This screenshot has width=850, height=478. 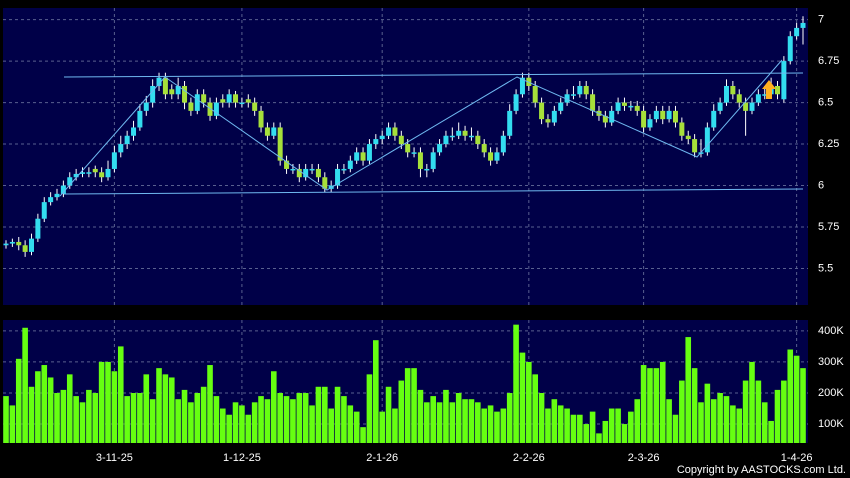 What do you see at coordinates (114, 458) in the screenshot?
I see `x-tick-label: 3-11-25` at bounding box center [114, 458].